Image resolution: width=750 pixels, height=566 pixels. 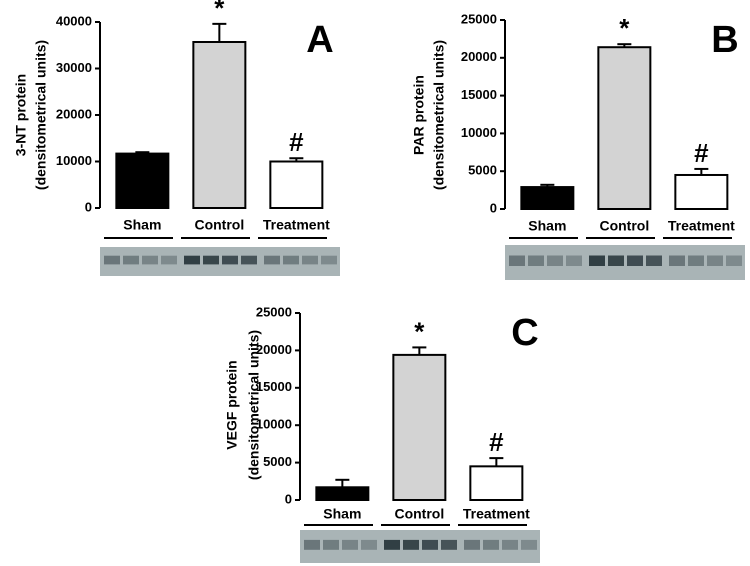 I want to click on y-axis-label: VEGF protein, so click(x=232, y=404).